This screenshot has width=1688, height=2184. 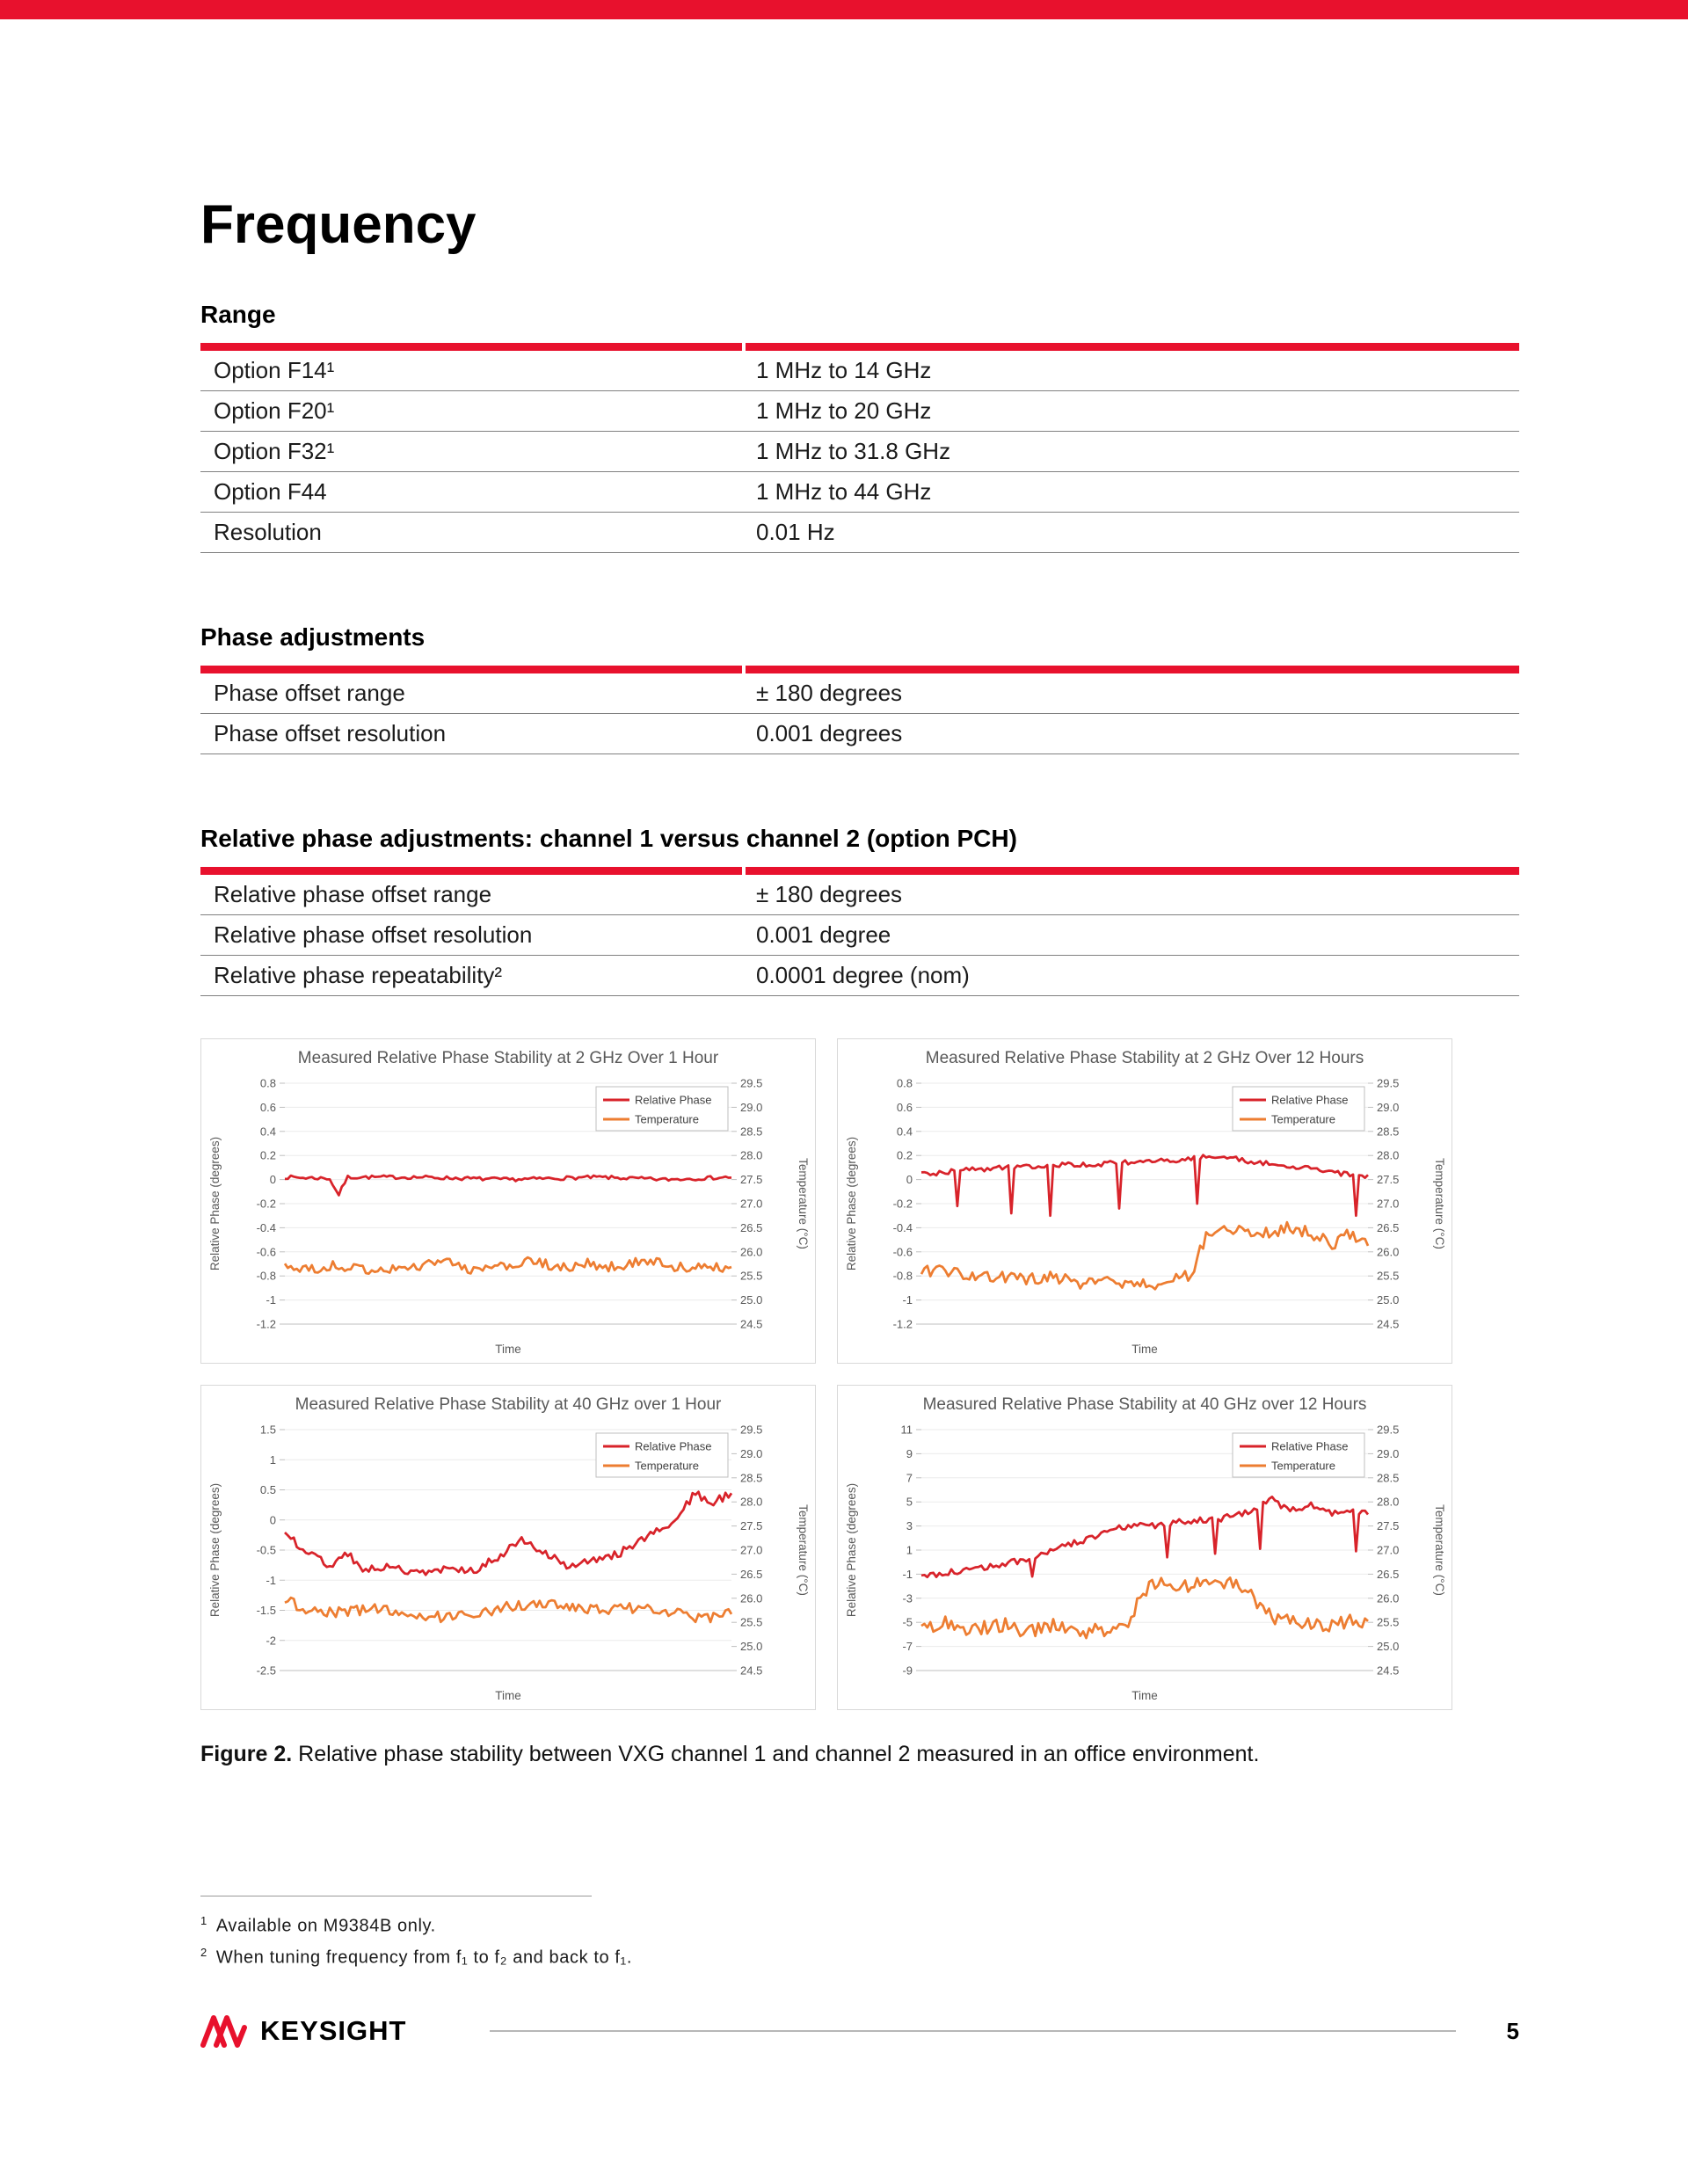 What do you see at coordinates (907, 1646) in the screenshot?
I see `svg-text: -7` at bounding box center [907, 1646].